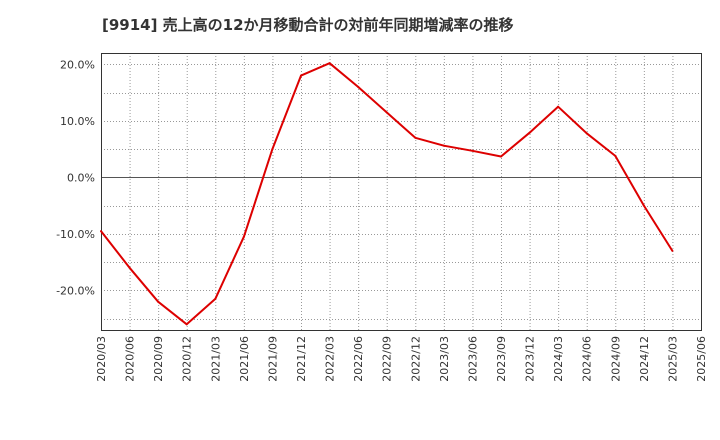 The image size is (720, 440). What do you see at coordinates (558, 359) in the screenshot?
I see `x-tick-label: 2024/03` at bounding box center [558, 359].